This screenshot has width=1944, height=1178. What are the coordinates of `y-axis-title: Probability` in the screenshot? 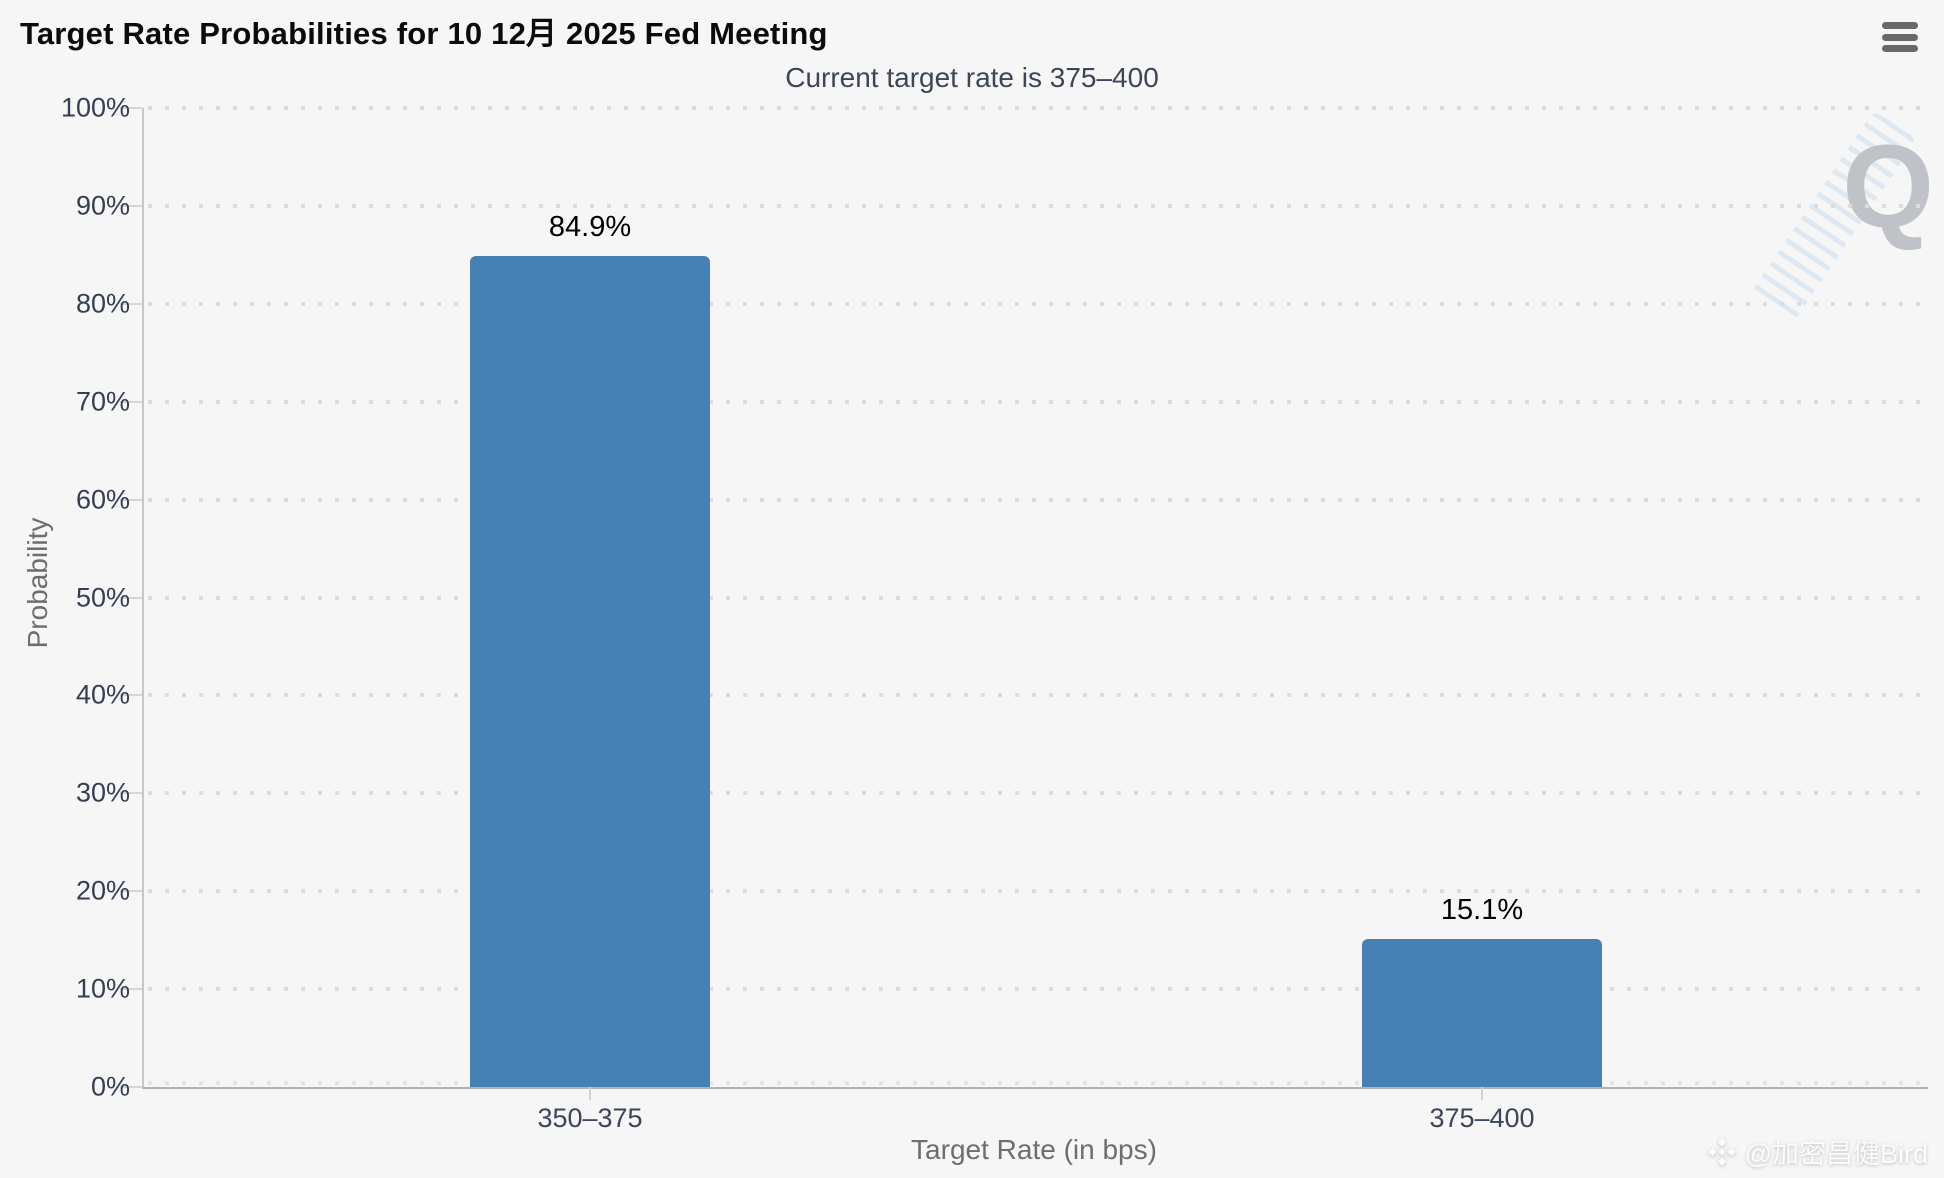 It's located at (37, 583).